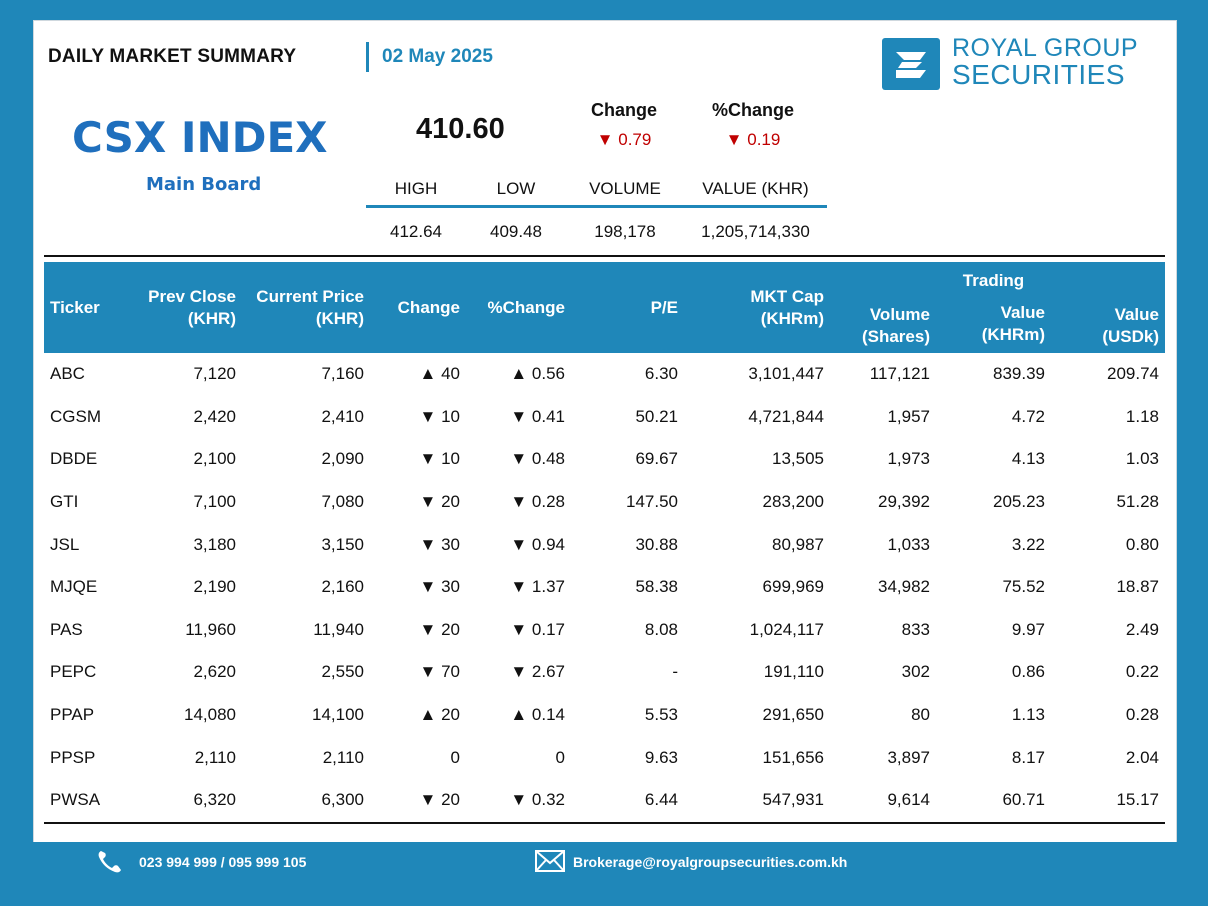  Describe the element at coordinates (550, 863) in the screenshot. I see `mail-icon` at that location.